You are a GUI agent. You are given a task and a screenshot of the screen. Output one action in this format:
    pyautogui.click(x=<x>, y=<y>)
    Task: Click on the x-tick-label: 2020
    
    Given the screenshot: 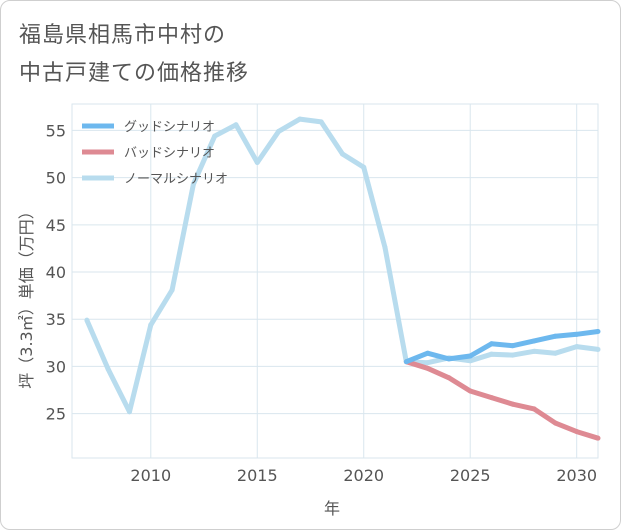 What is the action you would take?
    pyautogui.click(x=363, y=475)
    